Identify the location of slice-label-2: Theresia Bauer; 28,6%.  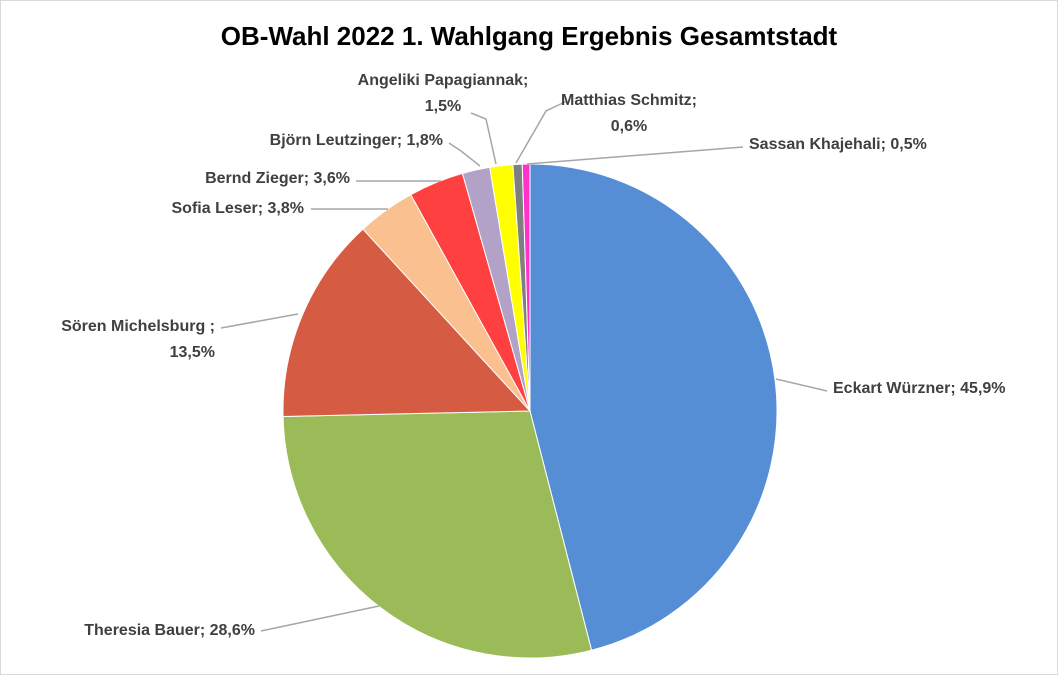
(169, 630).